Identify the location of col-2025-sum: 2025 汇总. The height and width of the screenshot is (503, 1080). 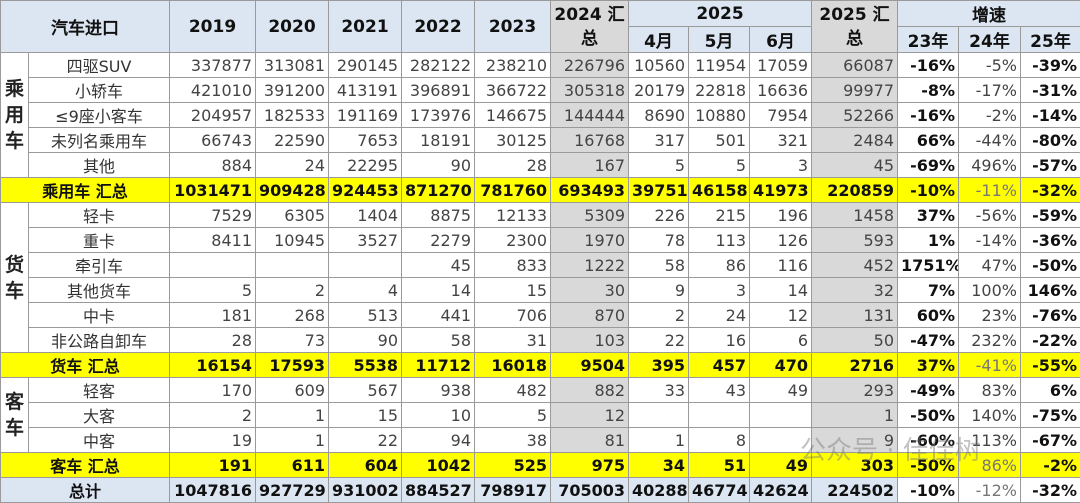
(855, 27).